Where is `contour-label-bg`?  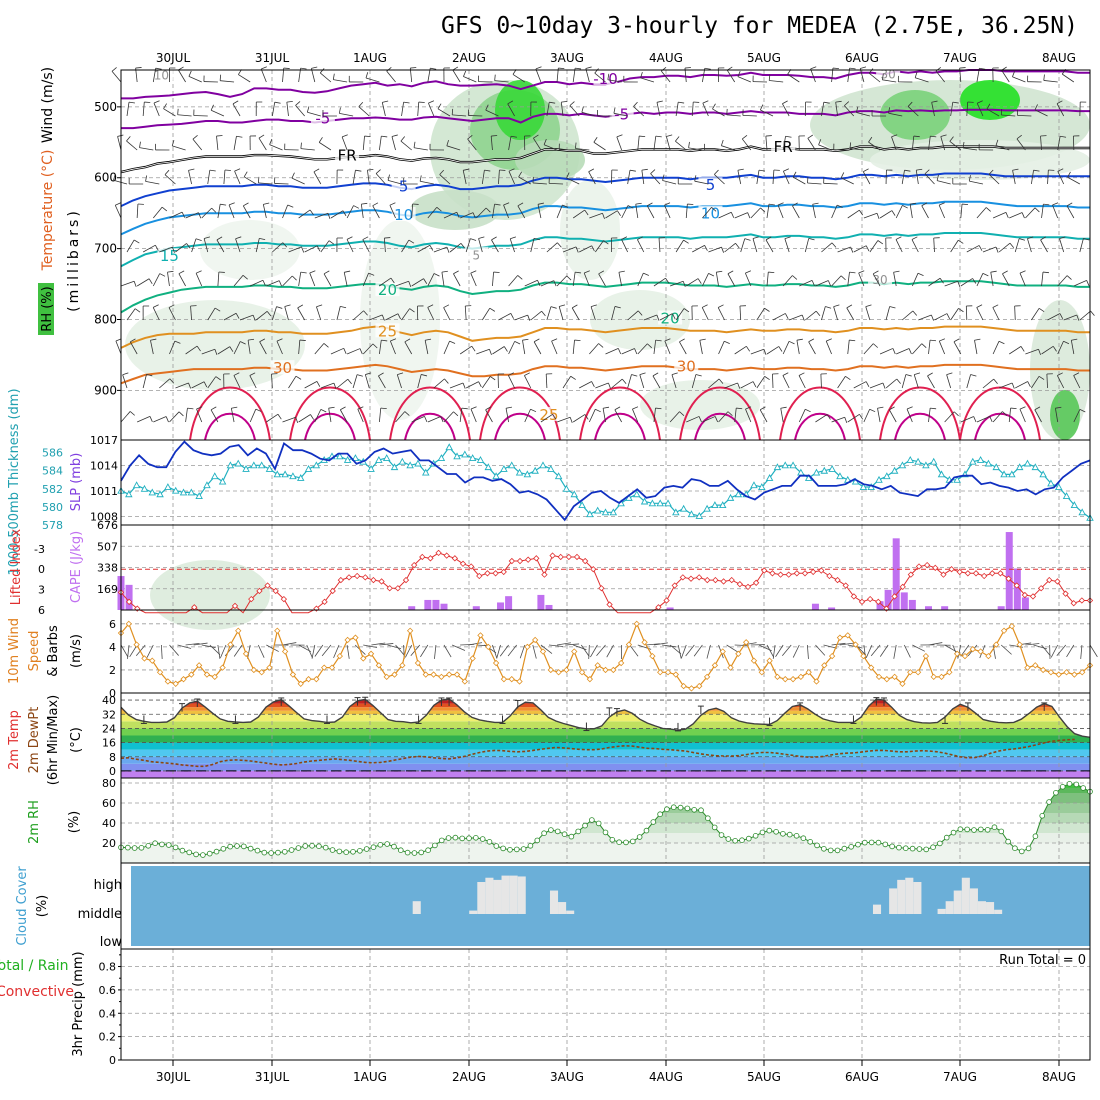
contour-label-bg is located at coordinates (880, 277).